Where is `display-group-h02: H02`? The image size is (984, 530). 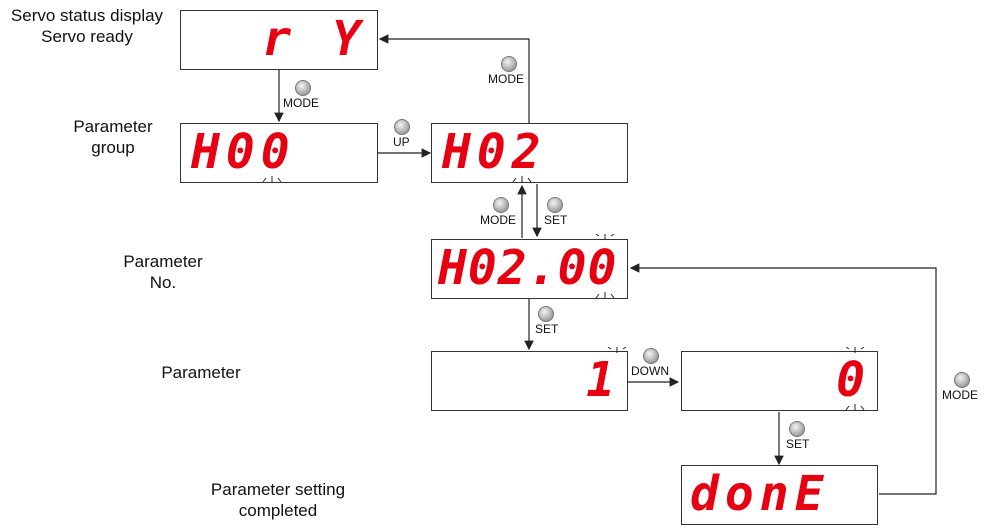 display-group-h02: H02 is located at coordinates (529, 153).